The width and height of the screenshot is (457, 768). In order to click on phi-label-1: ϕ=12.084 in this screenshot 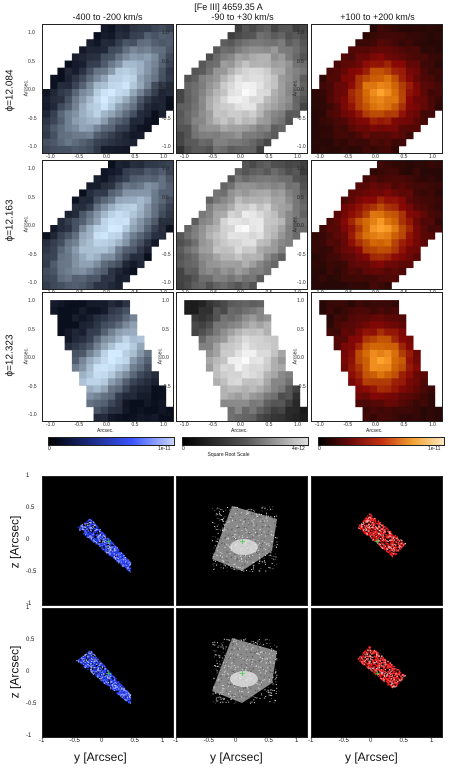, I will do `click(10, 90)`.